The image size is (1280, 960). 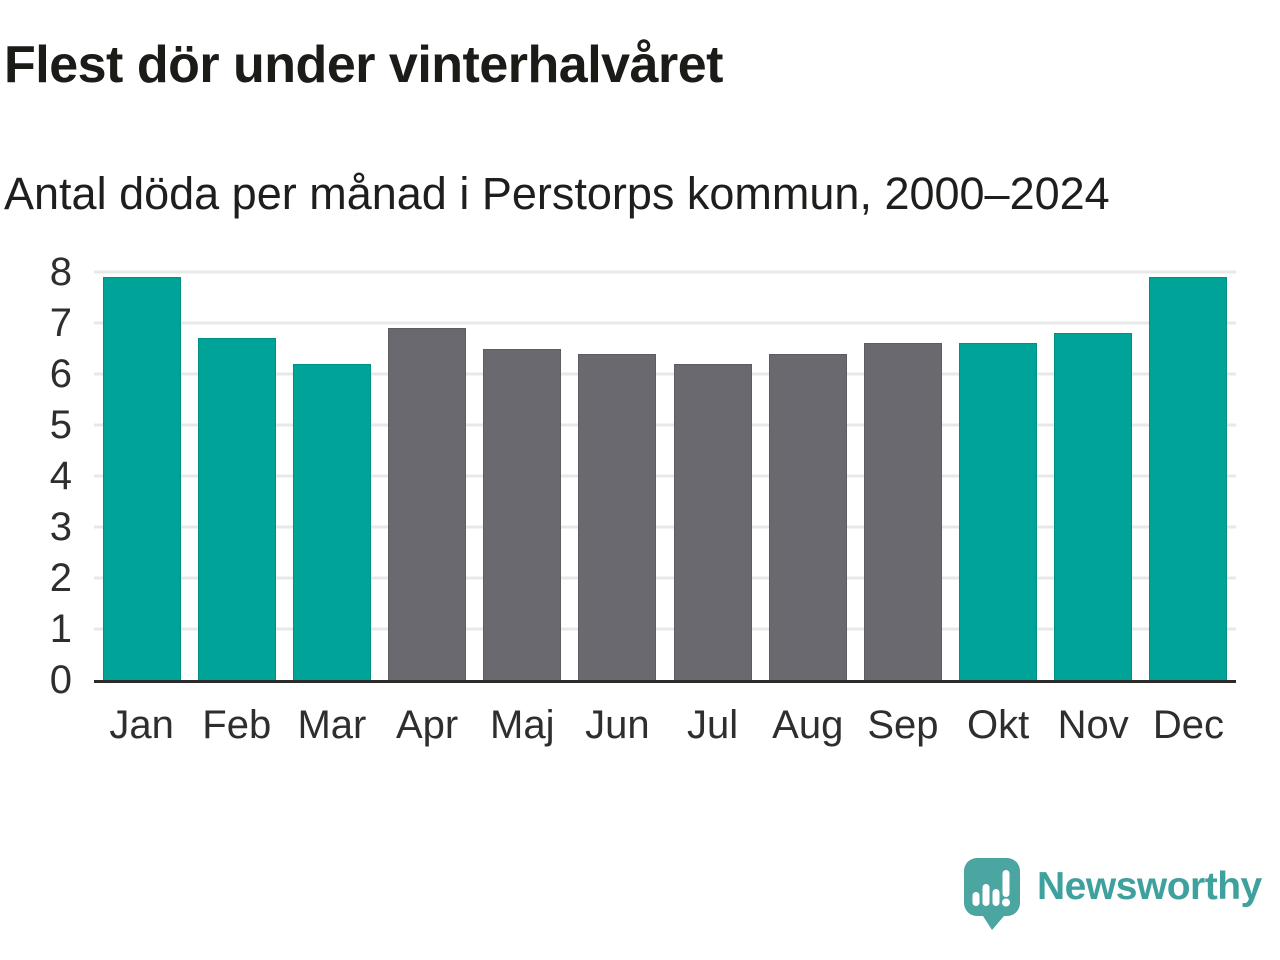 I want to click on x-tick-label-Nov: Nov, so click(x=1093, y=725).